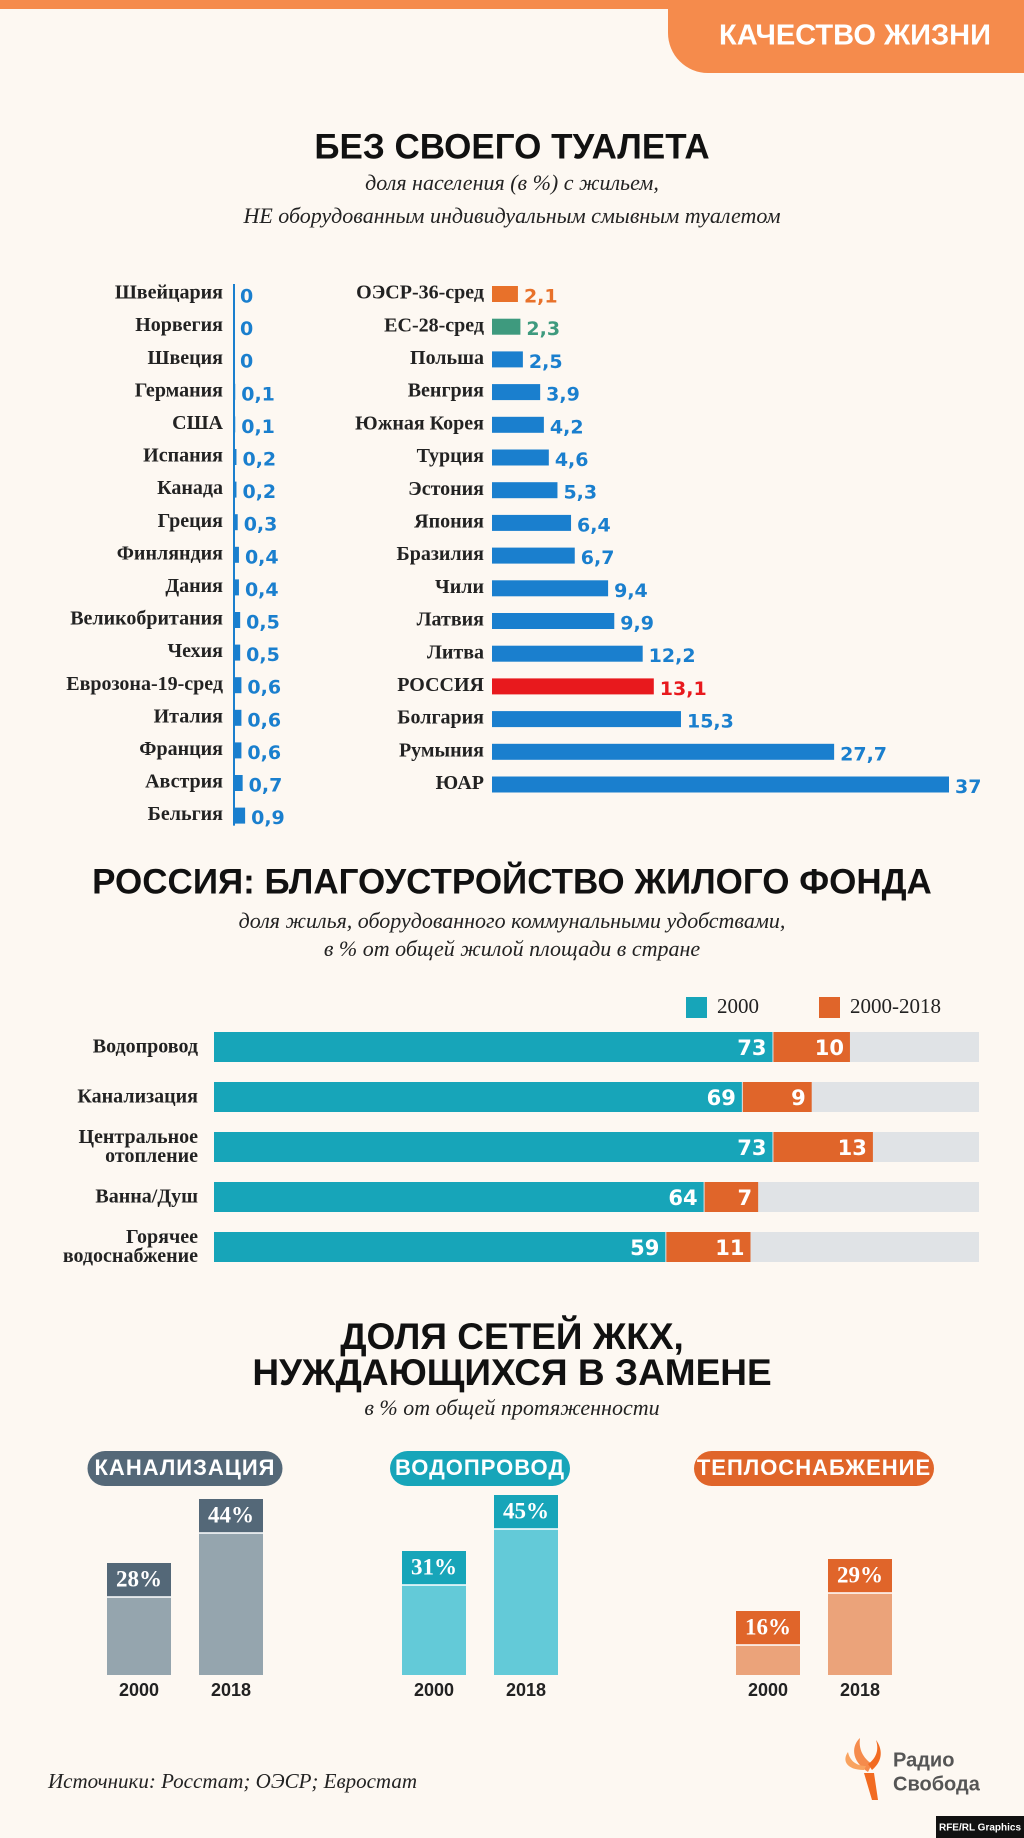 This screenshot has height=1838, width=1024. What do you see at coordinates (512, 948) in the screenshot?
I see `chart-subtitle: в % от общей жилой площади в стране` at bounding box center [512, 948].